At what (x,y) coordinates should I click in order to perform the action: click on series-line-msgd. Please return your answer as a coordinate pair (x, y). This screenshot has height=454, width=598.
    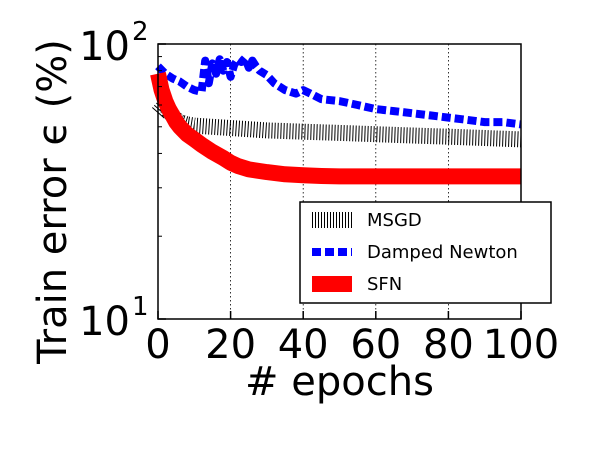
    Looking at the image, I should click on (336, 122).